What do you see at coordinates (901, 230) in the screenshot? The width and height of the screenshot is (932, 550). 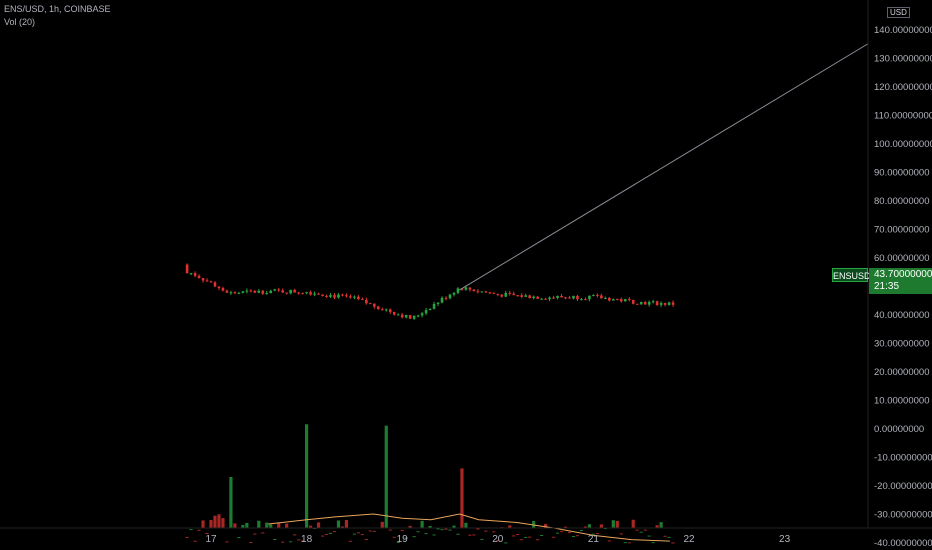 I see `y-tick-label: 70.00000000` at bounding box center [901, 230].